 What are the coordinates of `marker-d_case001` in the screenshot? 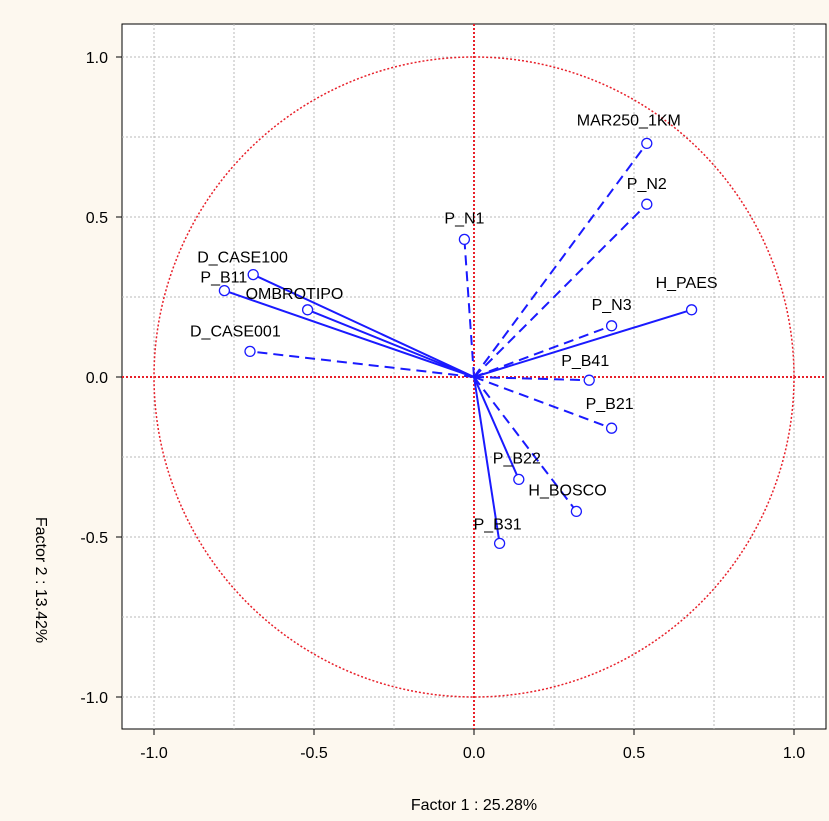 It's located at (250, 351).